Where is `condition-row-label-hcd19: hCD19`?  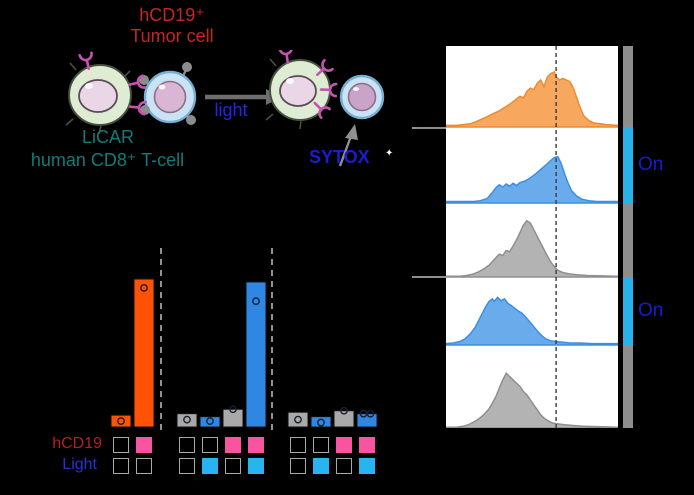 condition-row-label-hcd19: hCD19 is located at coordinates (77, 443).